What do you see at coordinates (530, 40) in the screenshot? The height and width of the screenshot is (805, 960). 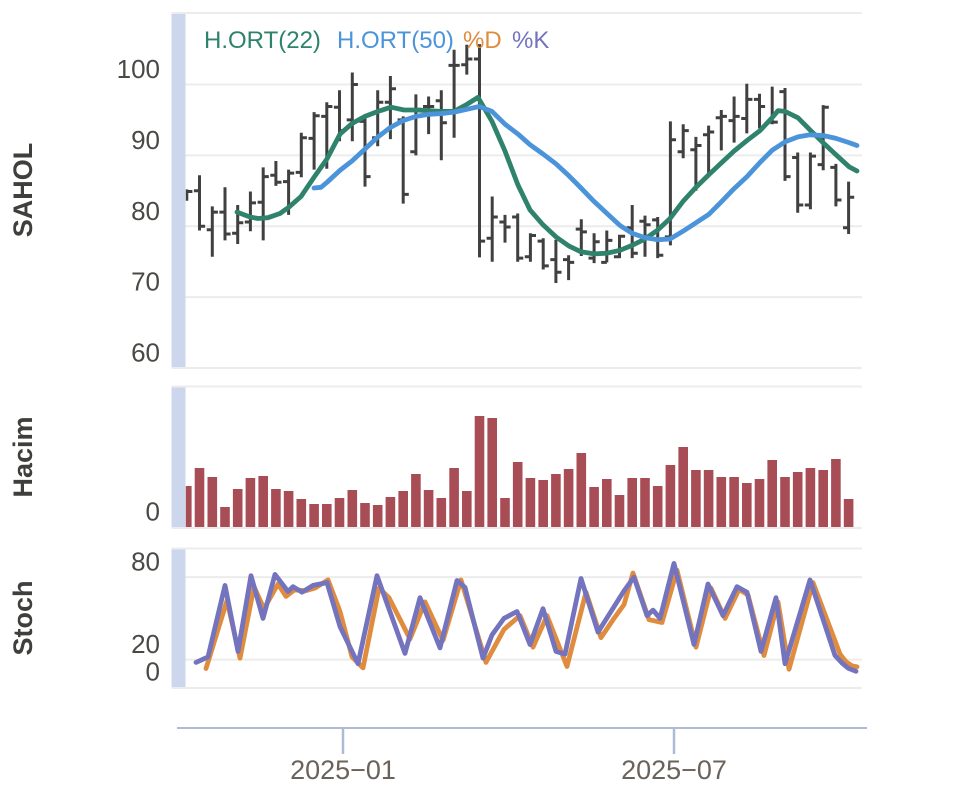 I see `svg-text: %K` at bounding box center [530, 40].